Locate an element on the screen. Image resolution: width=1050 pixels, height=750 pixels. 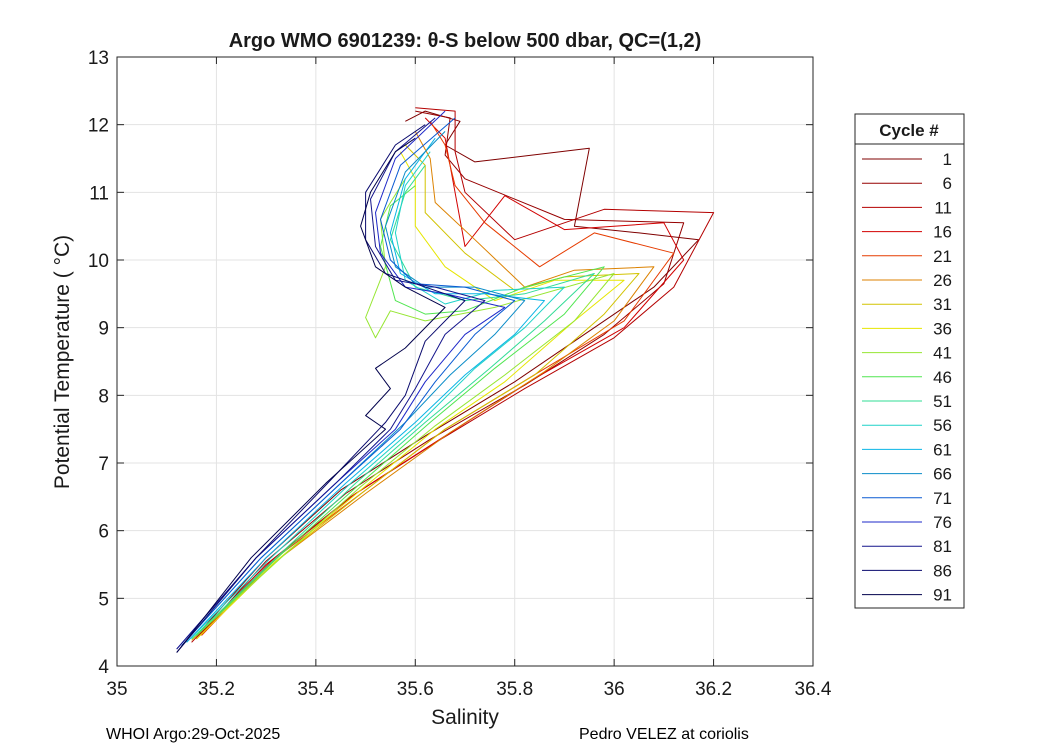
legend-label: 11 is located at coordinates (943, 207).